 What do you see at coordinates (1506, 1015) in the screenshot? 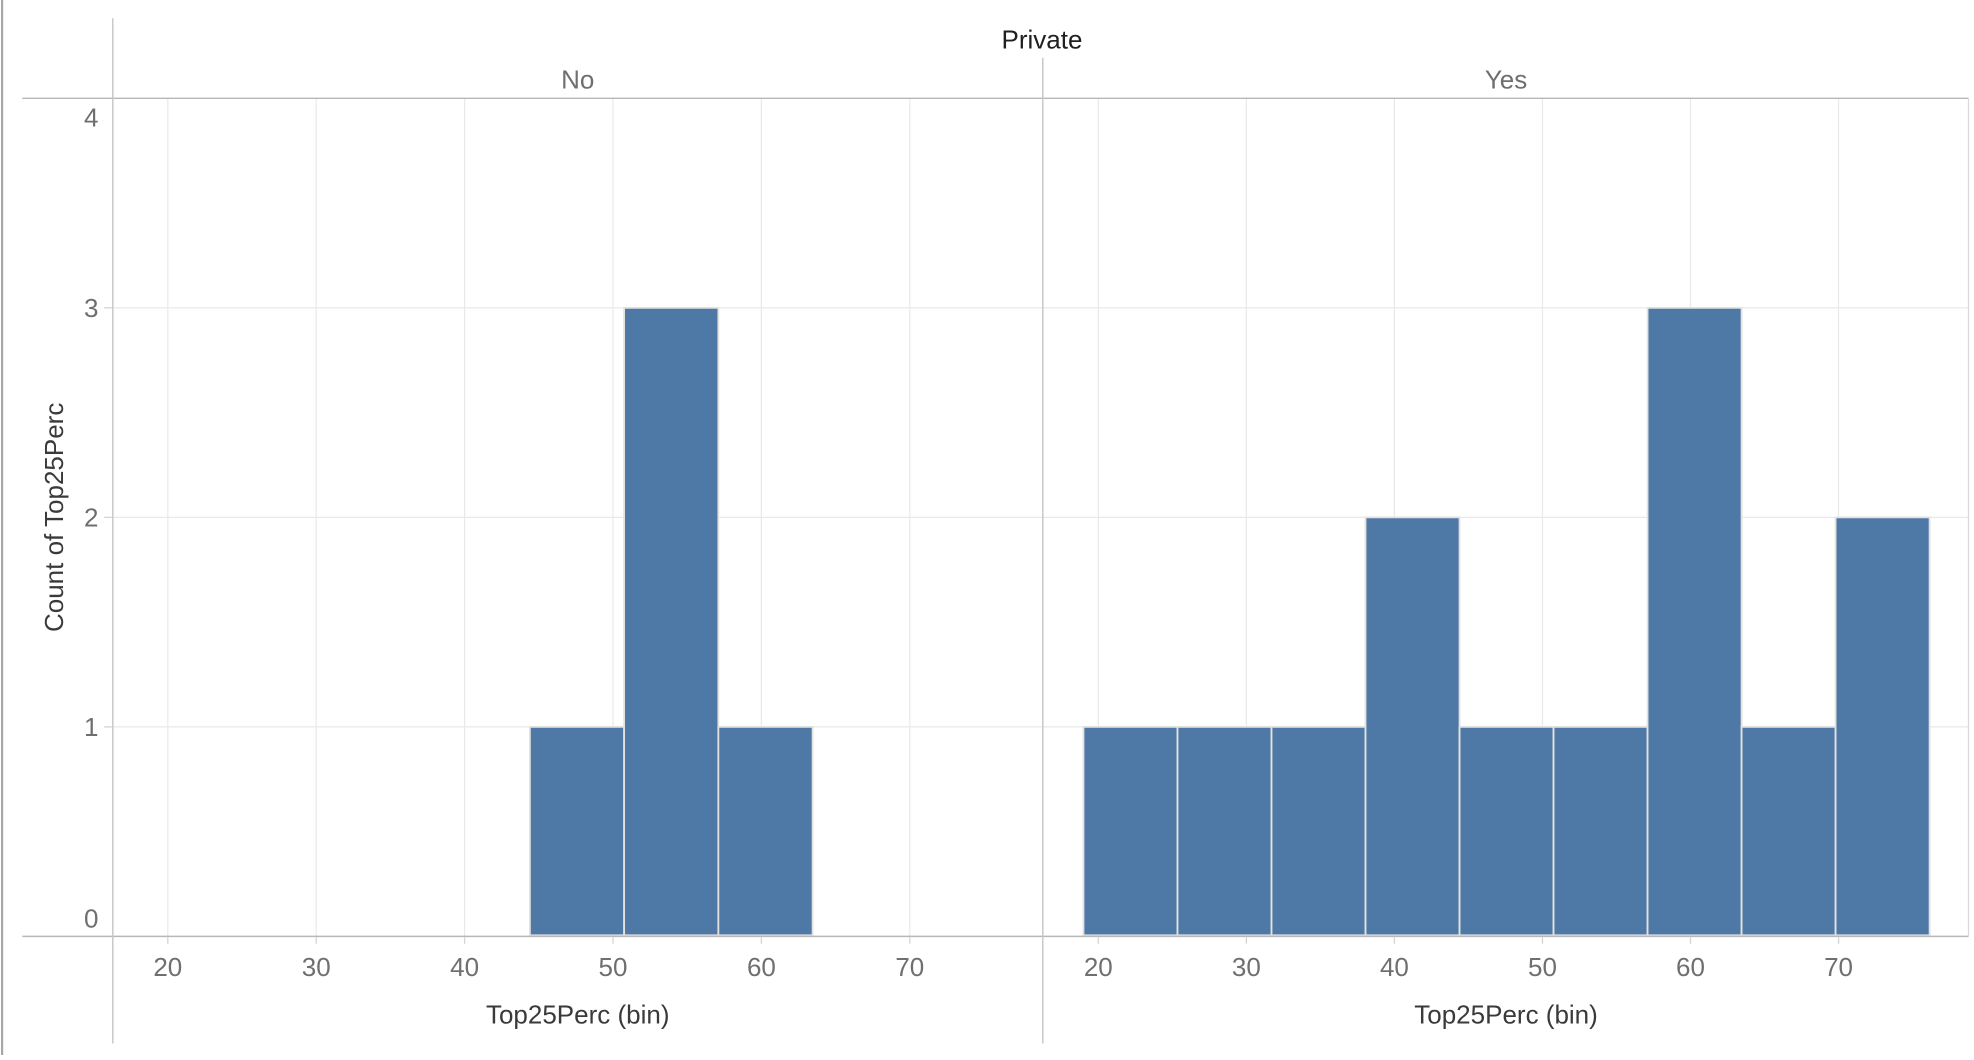
I see `x-axis-title-right: Top25Perc (bin)` at bounding box center [1506, 1015].